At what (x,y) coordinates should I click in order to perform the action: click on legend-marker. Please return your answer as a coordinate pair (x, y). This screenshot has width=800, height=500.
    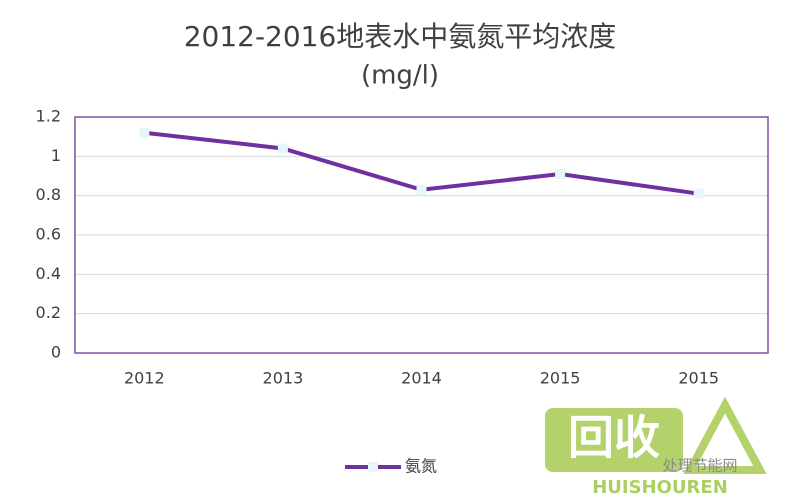
    Looking at the image, I should click on (373, 467).